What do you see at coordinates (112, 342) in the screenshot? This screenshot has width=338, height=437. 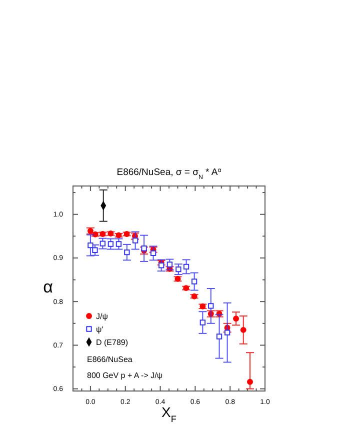 I see `legend-label: D (E789)` at bounding box center [112, 342].